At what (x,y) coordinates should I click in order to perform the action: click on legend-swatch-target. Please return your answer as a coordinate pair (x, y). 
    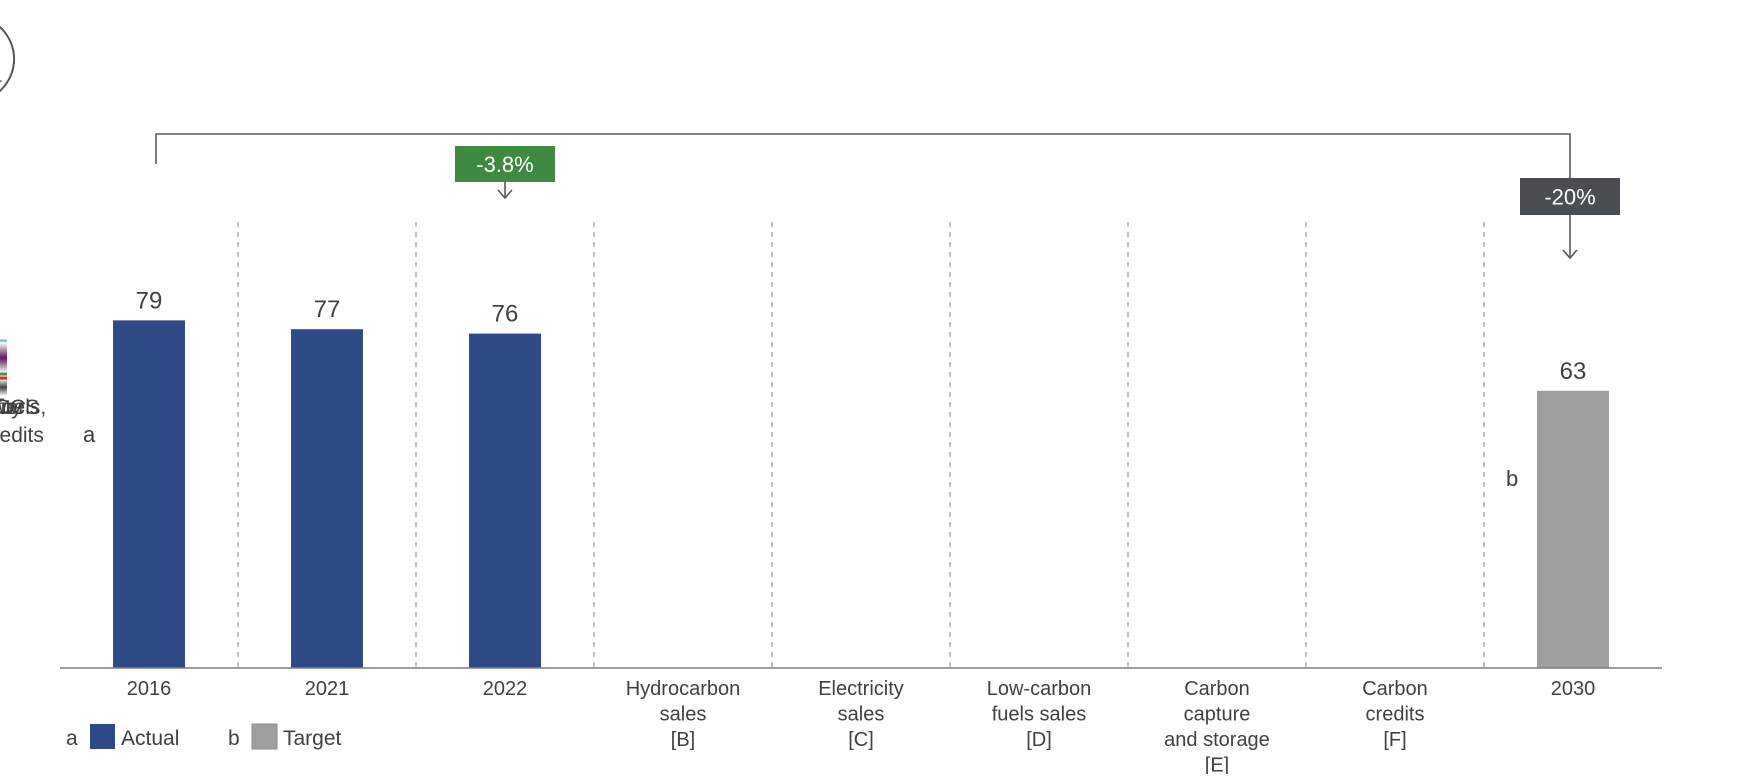
    Looking at the image, I should click on (264, 736).